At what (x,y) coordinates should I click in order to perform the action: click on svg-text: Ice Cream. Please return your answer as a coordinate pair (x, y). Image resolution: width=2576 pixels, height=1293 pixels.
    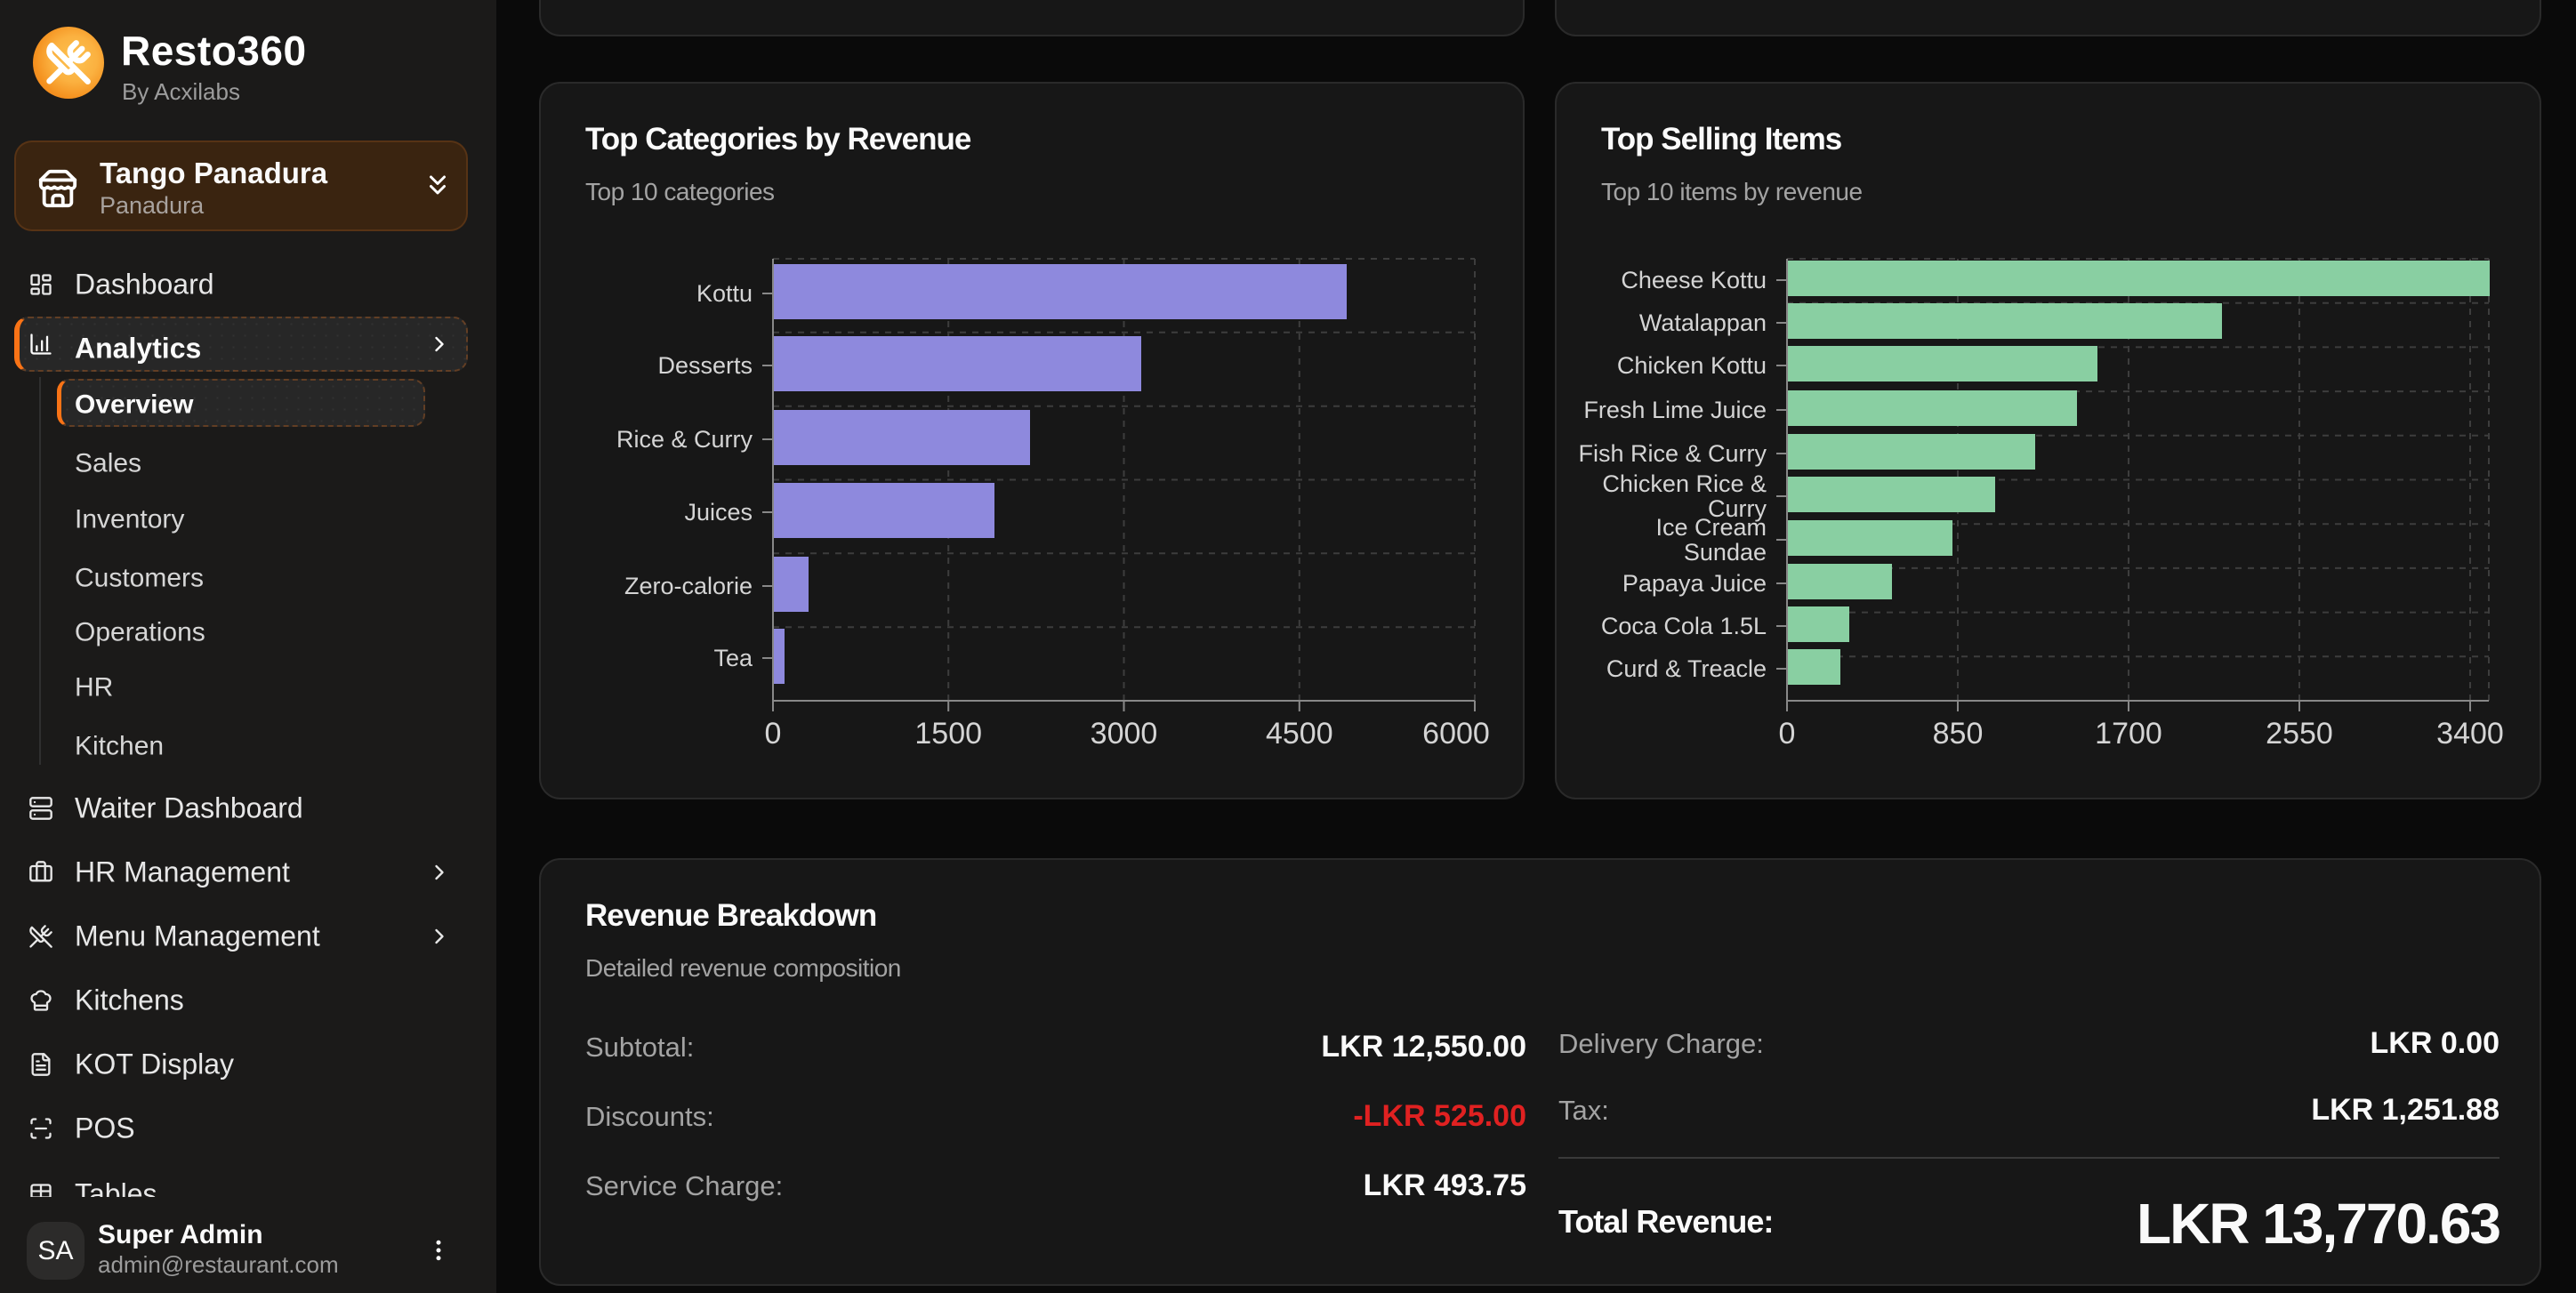
    Looking at the image, I should click on (1711, 527).